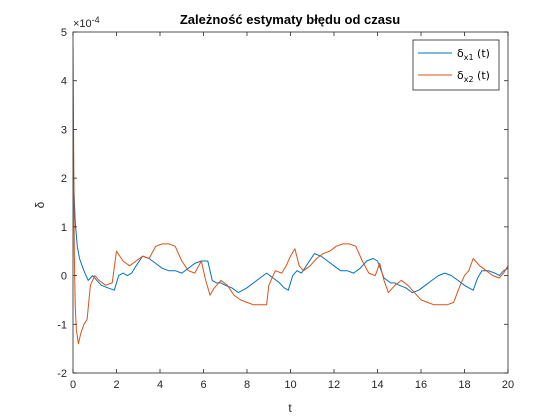 The image size is (560, 420). What do you see at coordinates (116, 385) in the screenshot?
I see `x-tick-label: 2` at bounding box center [116, 385].